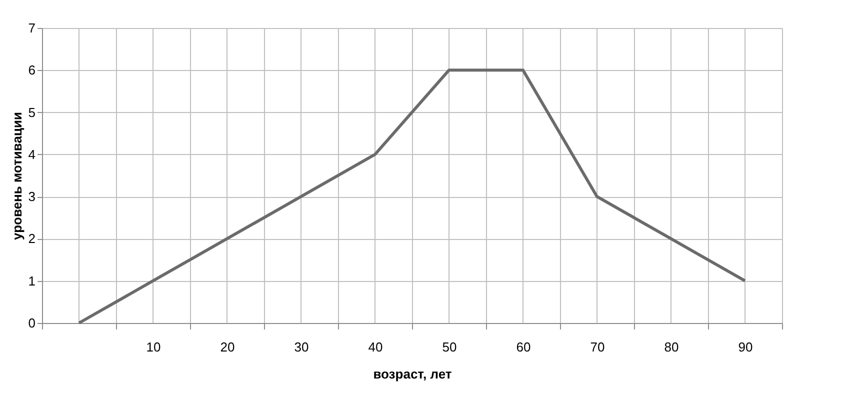 Image resolution: width=859 pixels, height=420 pixels. I want to click on y-tick-label: 0, so click(32, 323).